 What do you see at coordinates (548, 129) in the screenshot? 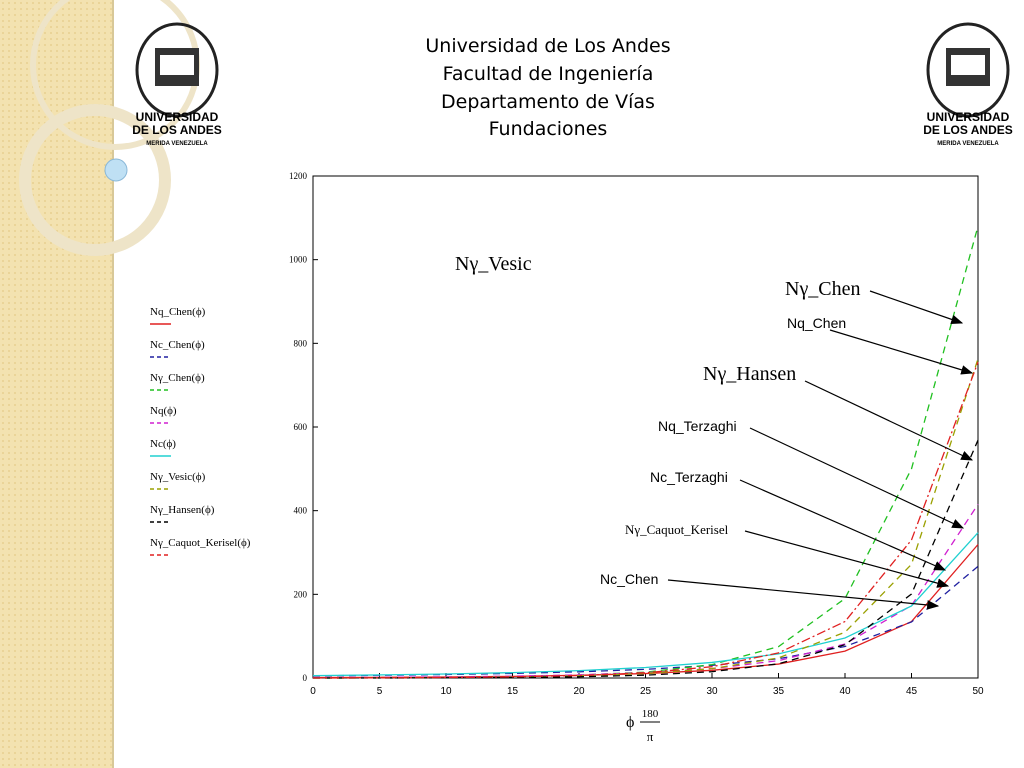
I see `header-line: Fundaciones` at bounding box center [548, 129].